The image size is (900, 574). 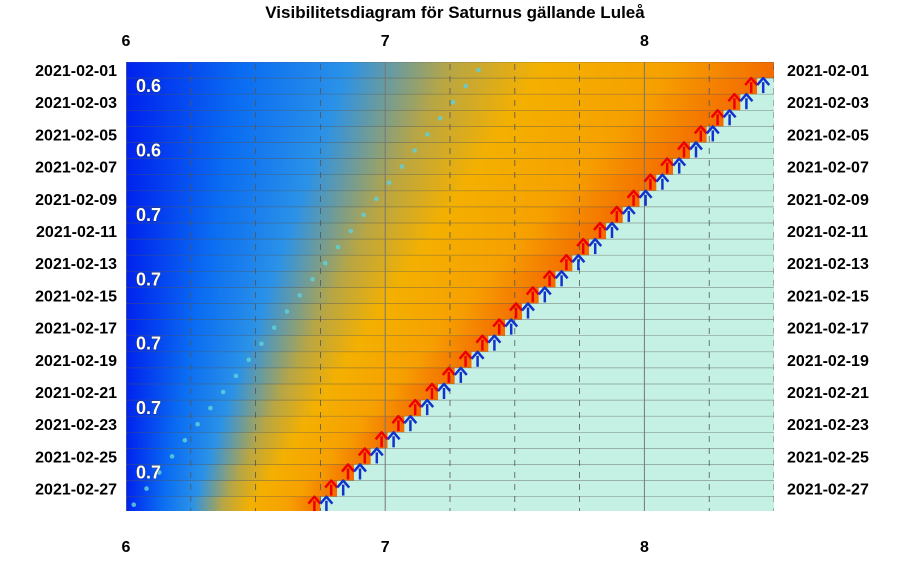 What do you see at coordinates (76, 232) in the screenshot?
I see `date-label-left: 2021-02-11` at bounding box center [76, 232].